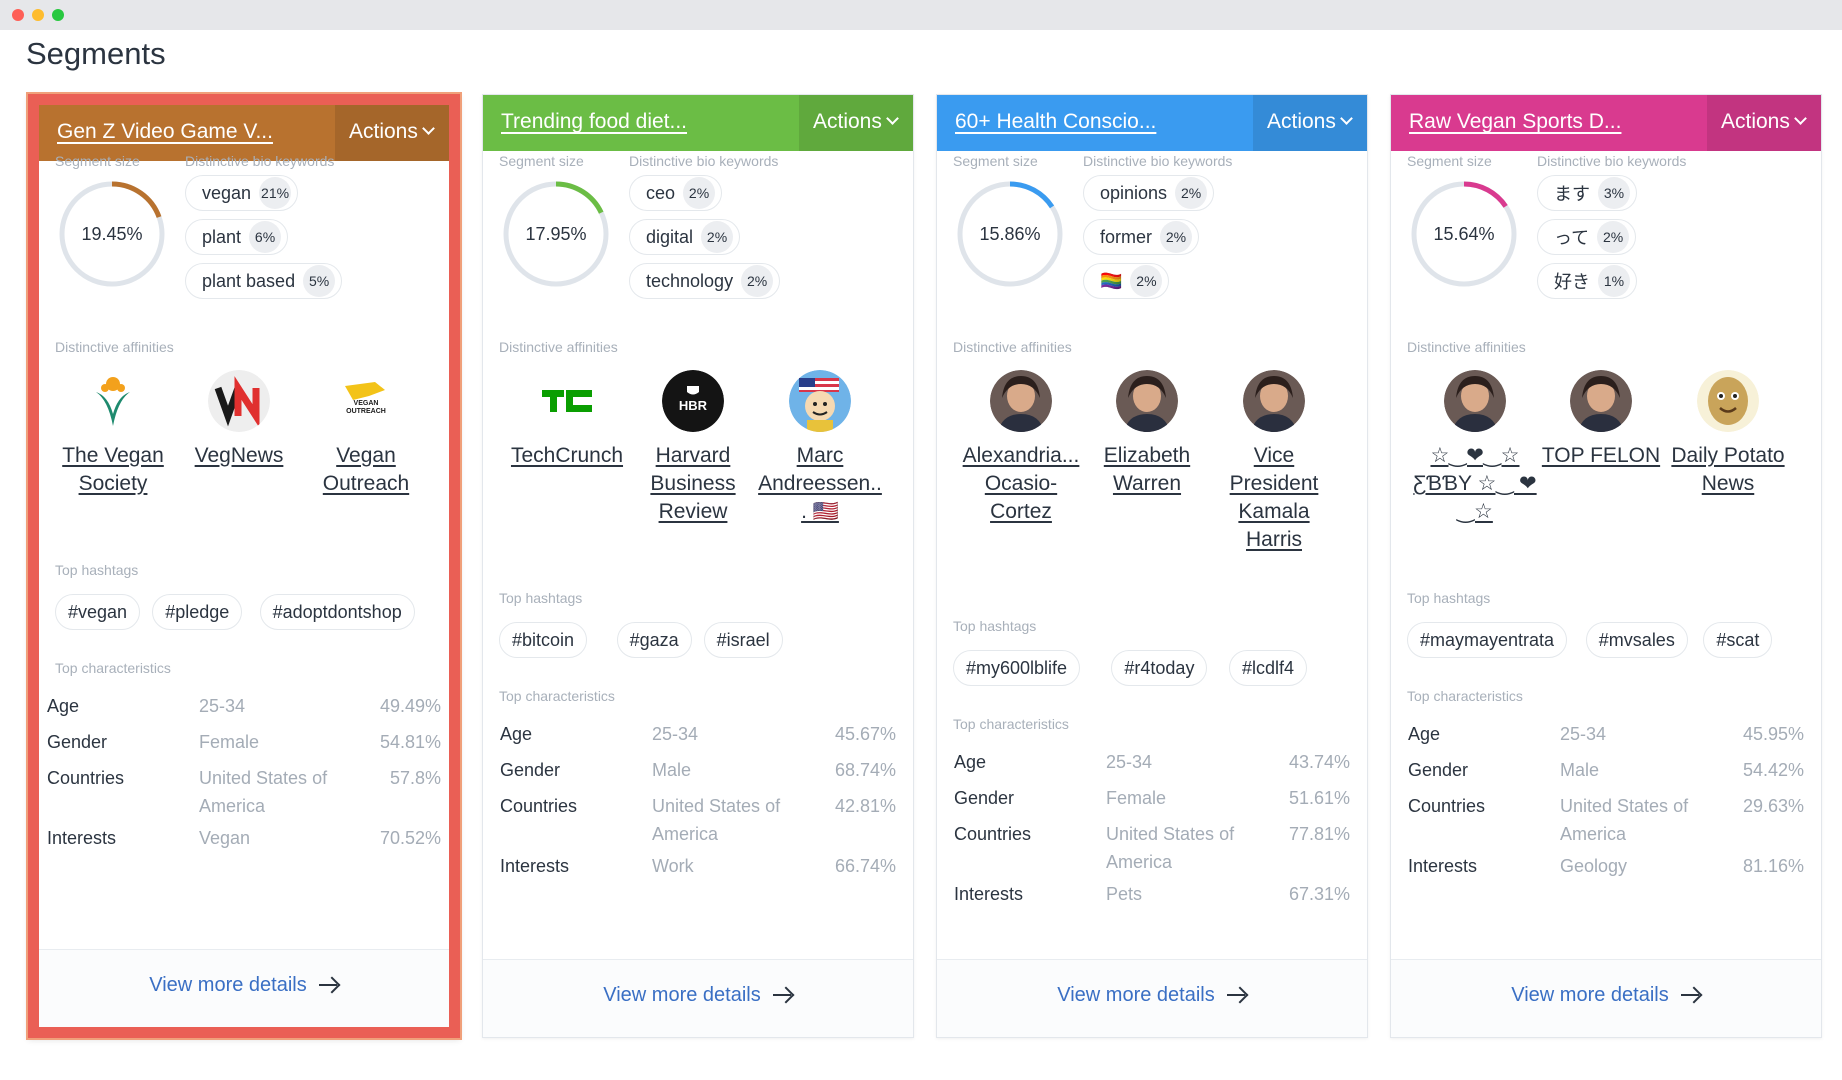  What do you see at coordinates (239, 455) in the screenshot?
I see `affinity-name-link: VegNews` at bounding box center [239, 455].